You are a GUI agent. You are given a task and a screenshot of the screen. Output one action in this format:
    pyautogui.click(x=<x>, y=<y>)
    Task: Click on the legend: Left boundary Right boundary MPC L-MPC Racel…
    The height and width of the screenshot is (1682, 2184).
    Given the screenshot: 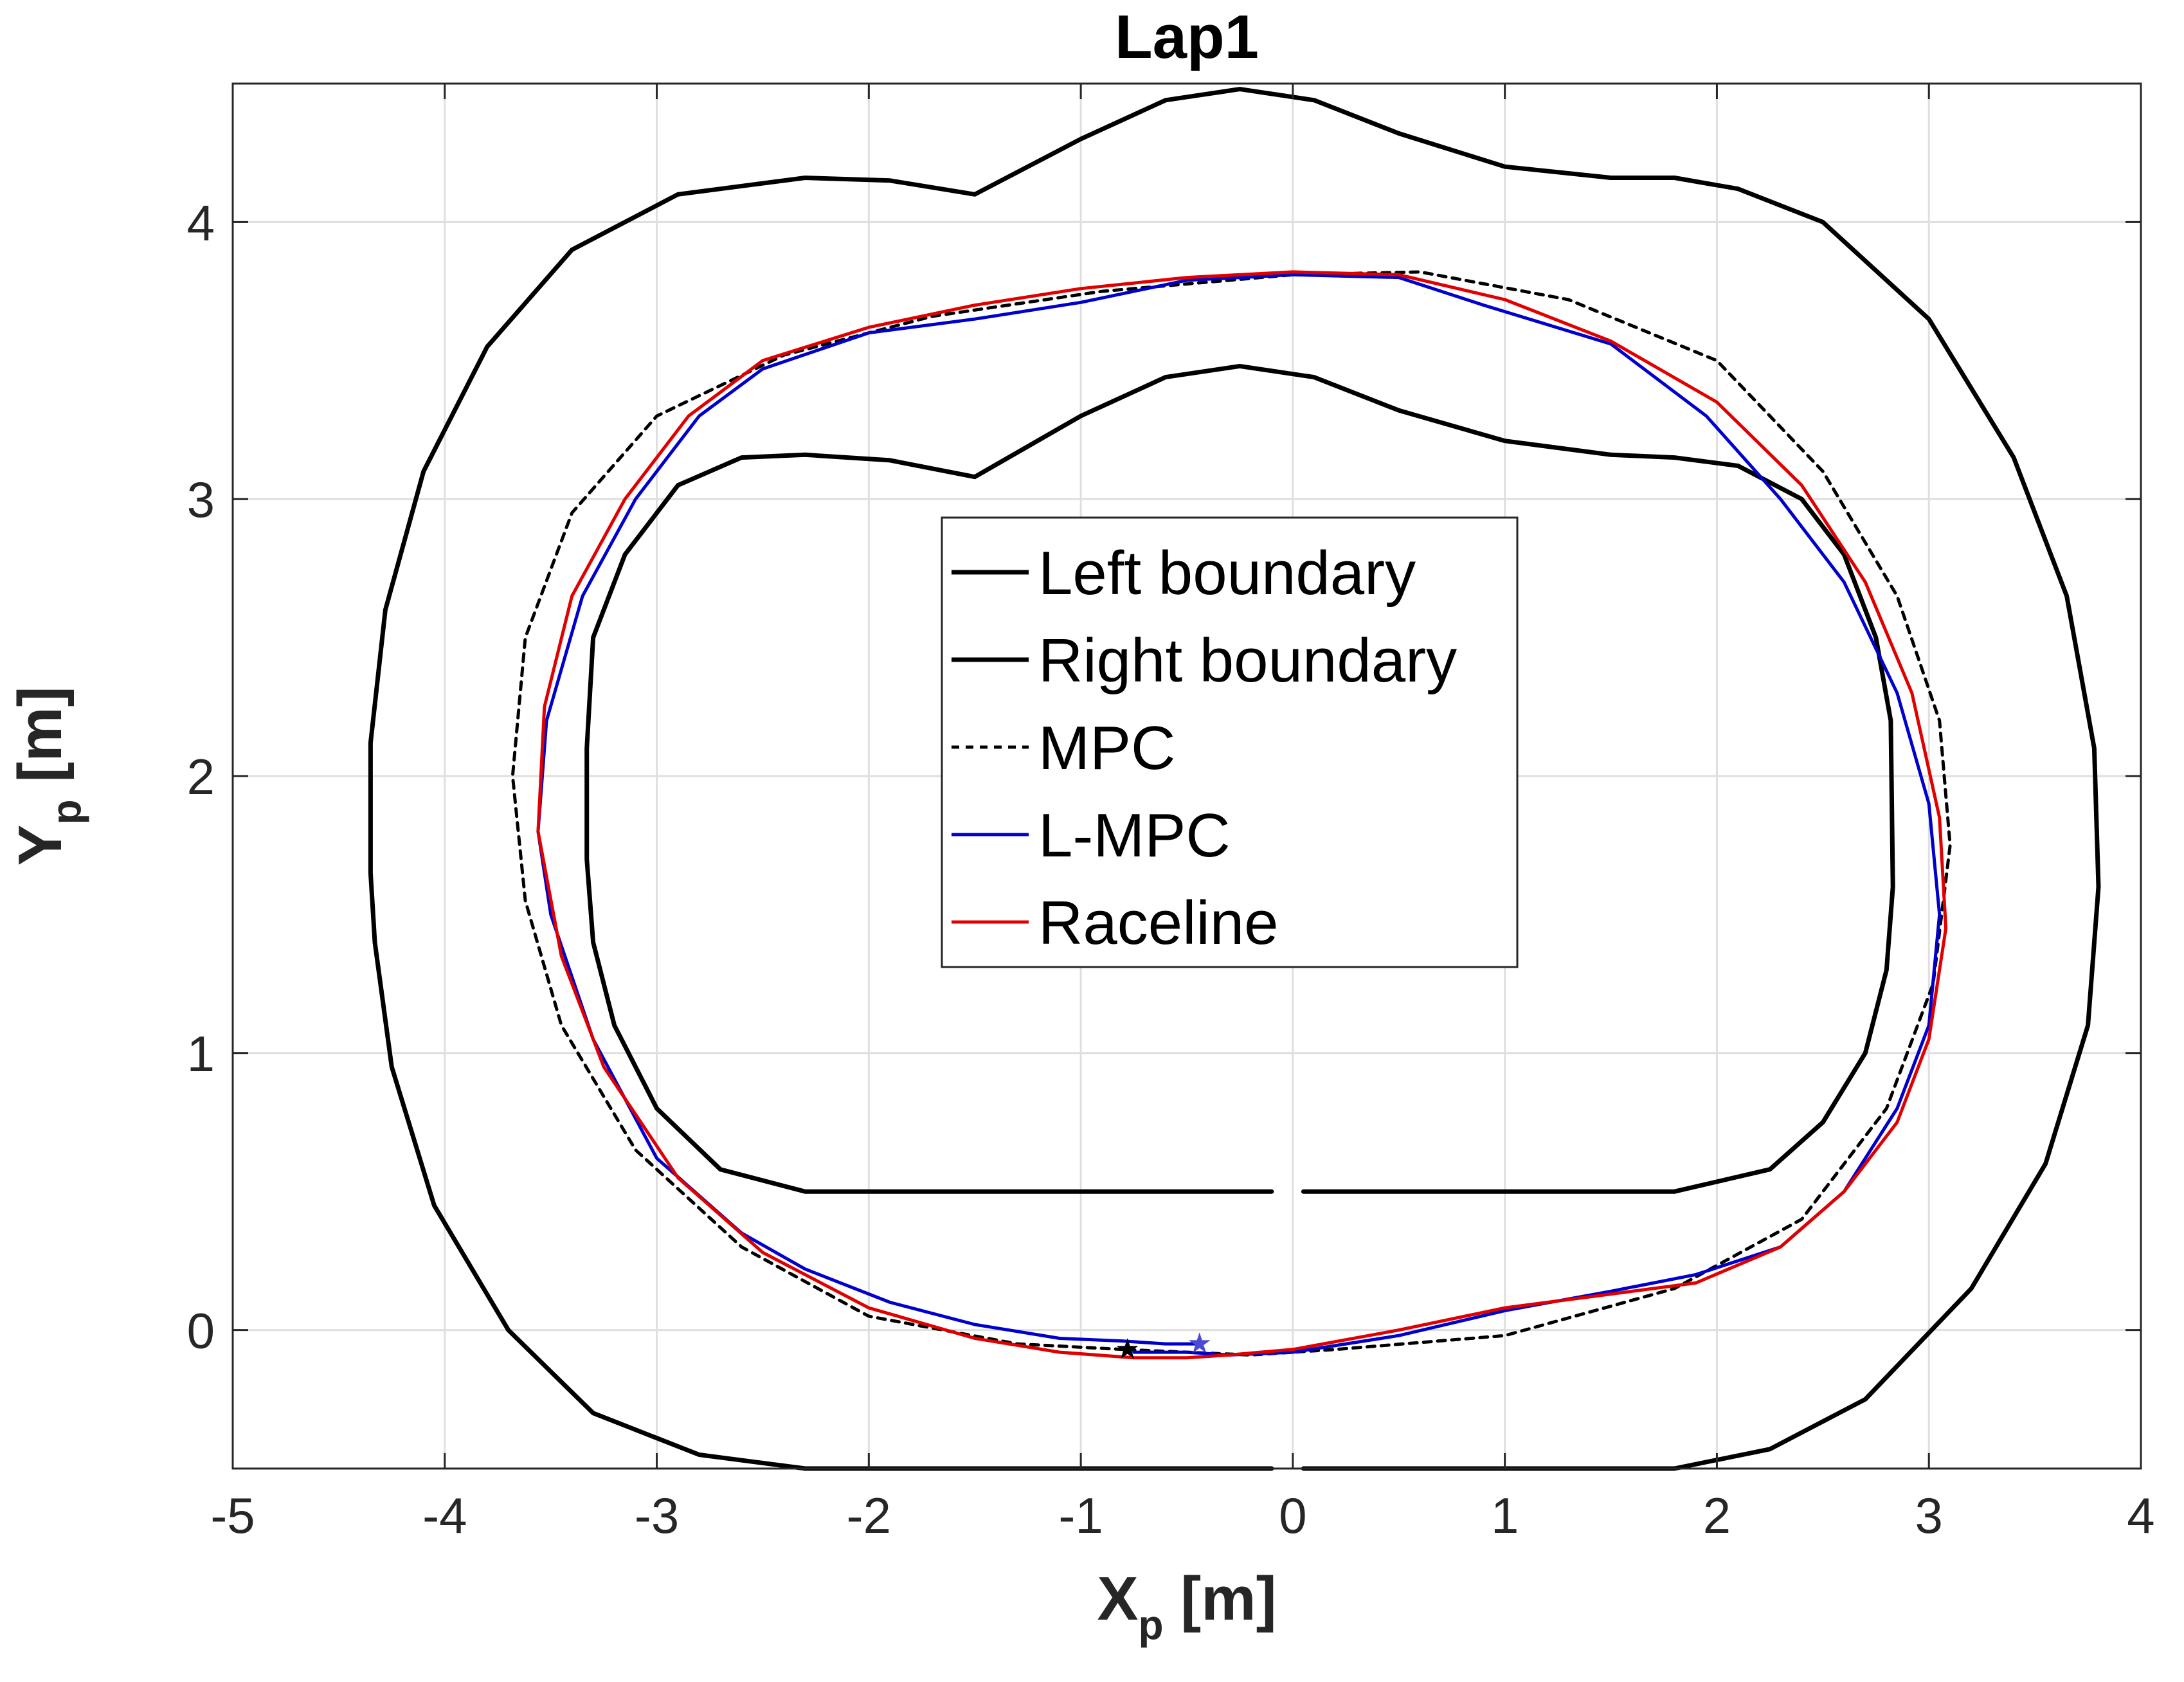 What is the action you would take?
    pyautogui.click(x=1230, y=742)
    